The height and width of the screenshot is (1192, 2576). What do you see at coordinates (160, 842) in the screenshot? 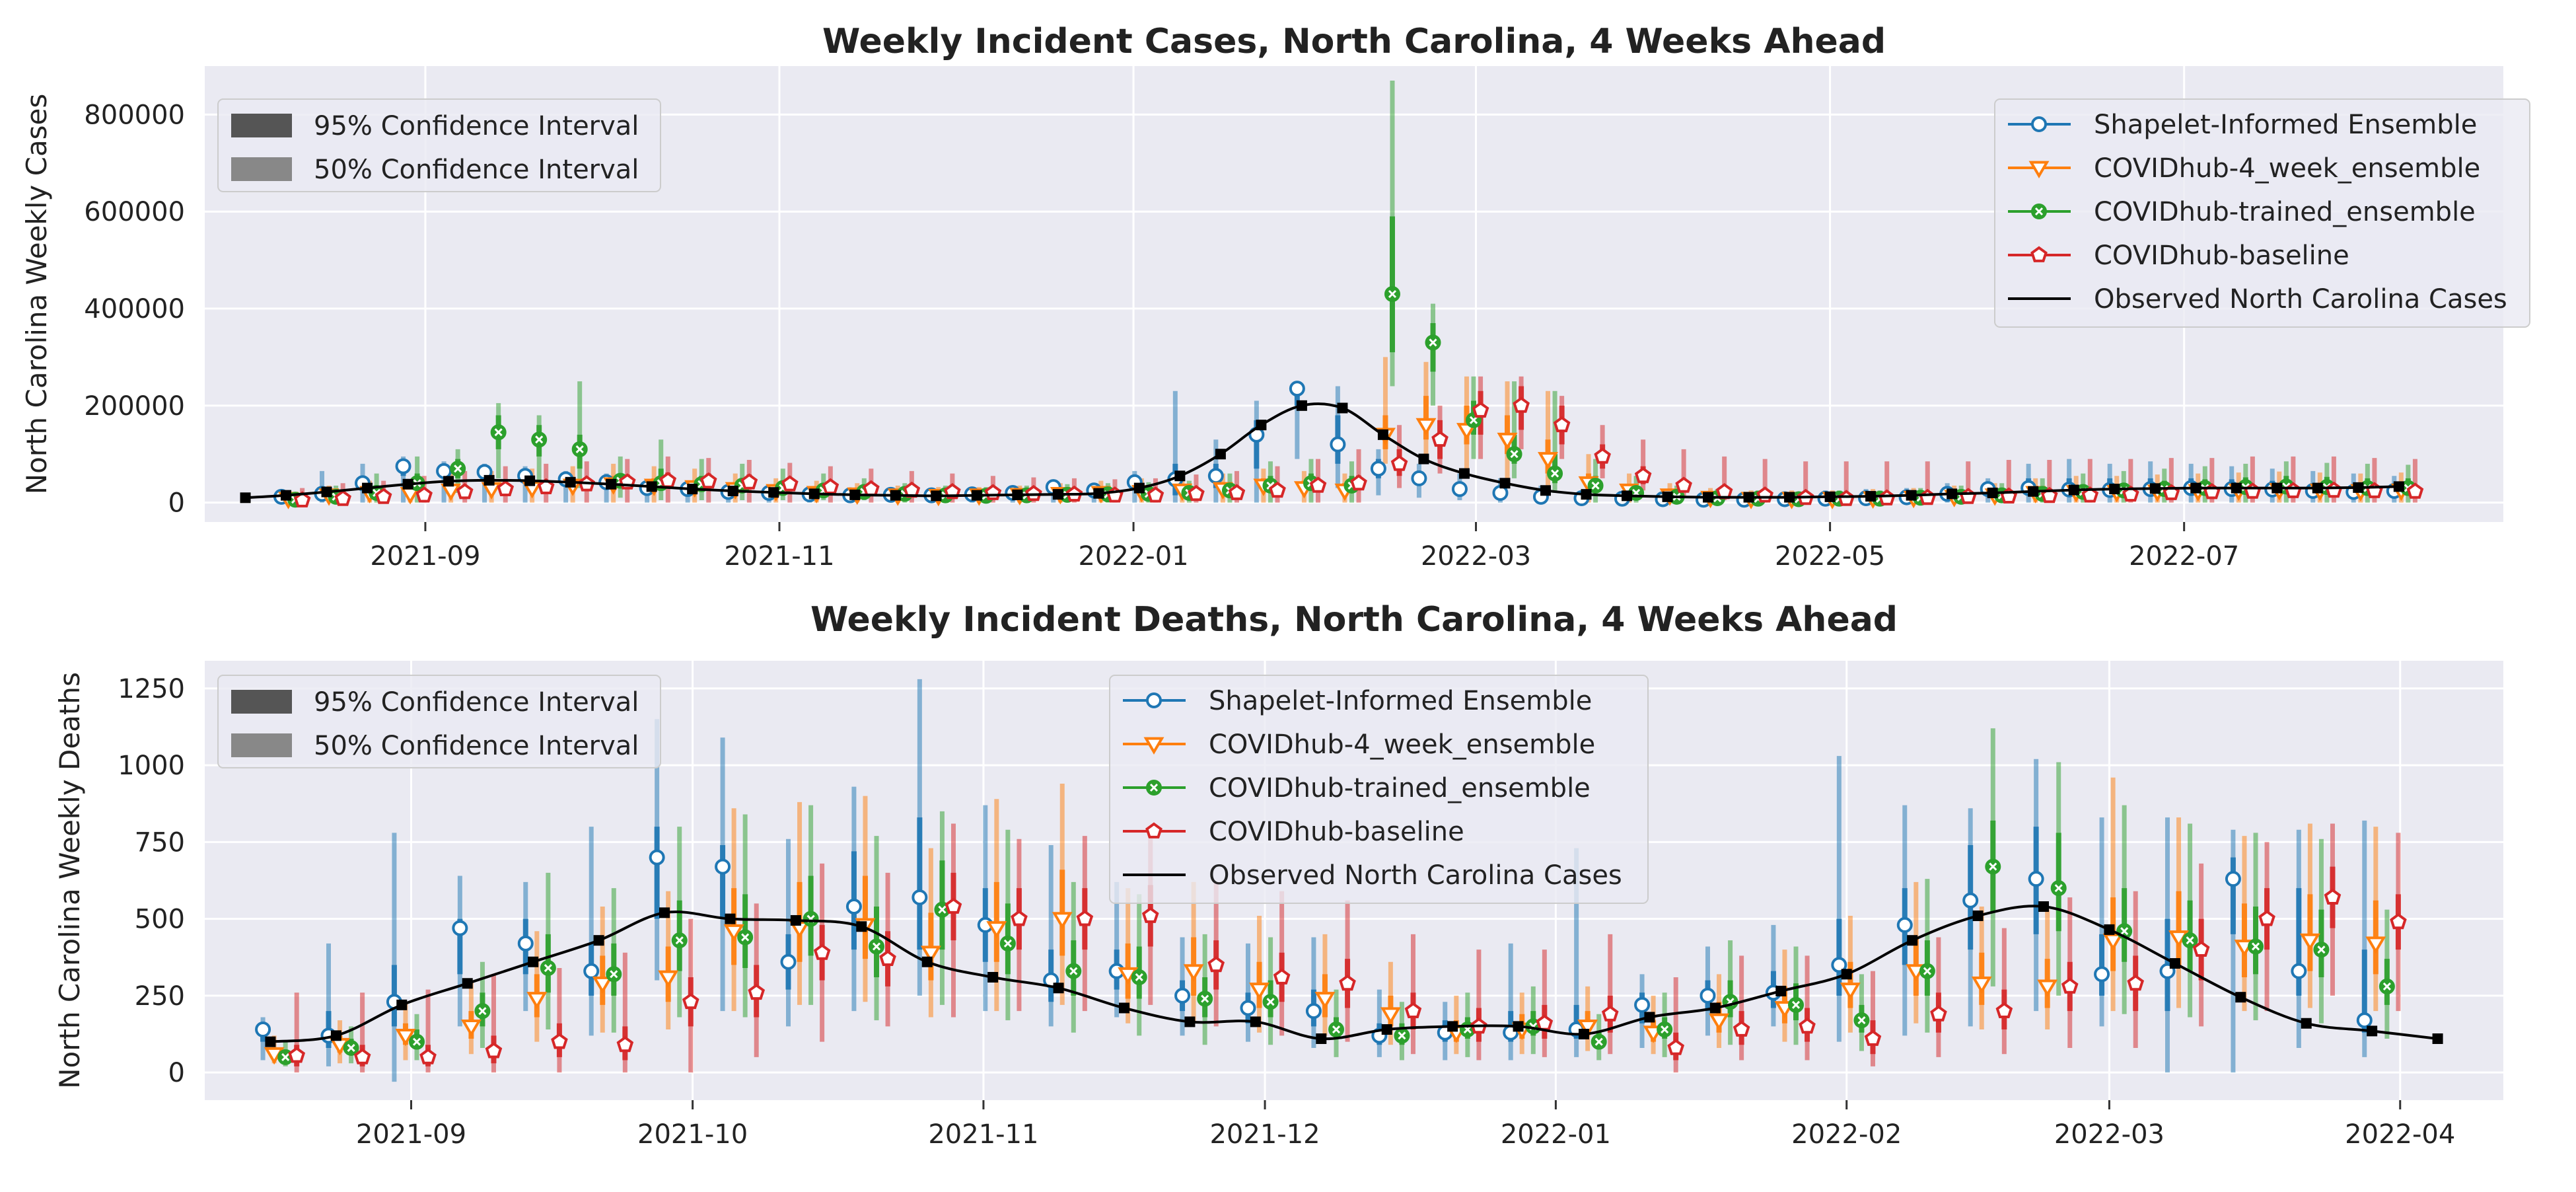
I see `y-tick-label: 750` at bounding box center [160, 842].